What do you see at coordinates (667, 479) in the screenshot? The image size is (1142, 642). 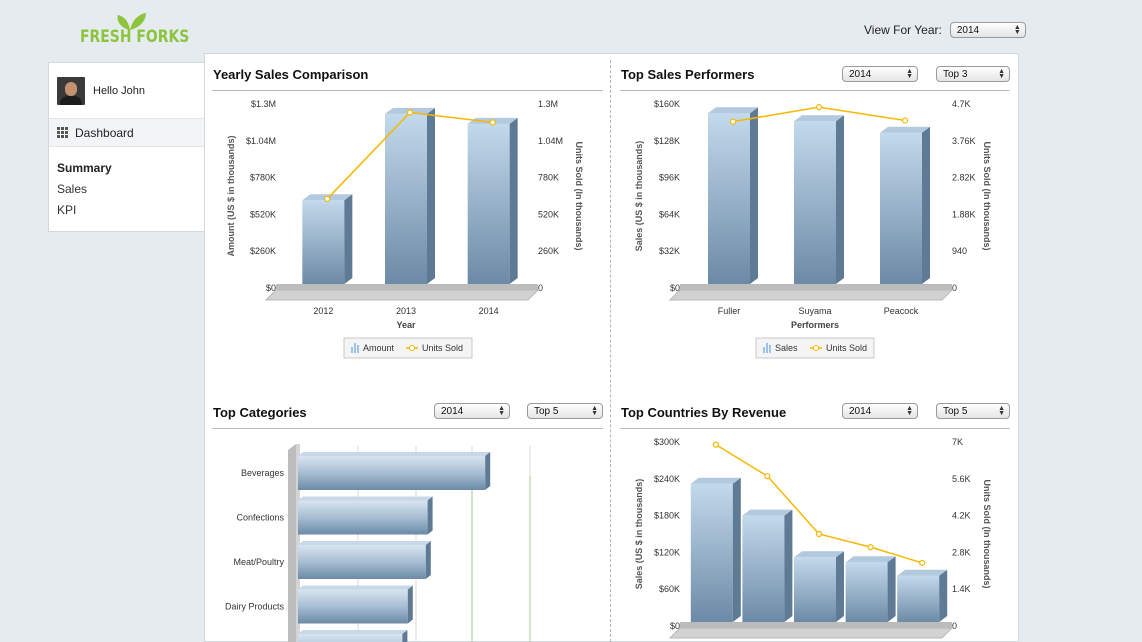 I see `y-tick-label: $240K` at bounding box center [667, 479].